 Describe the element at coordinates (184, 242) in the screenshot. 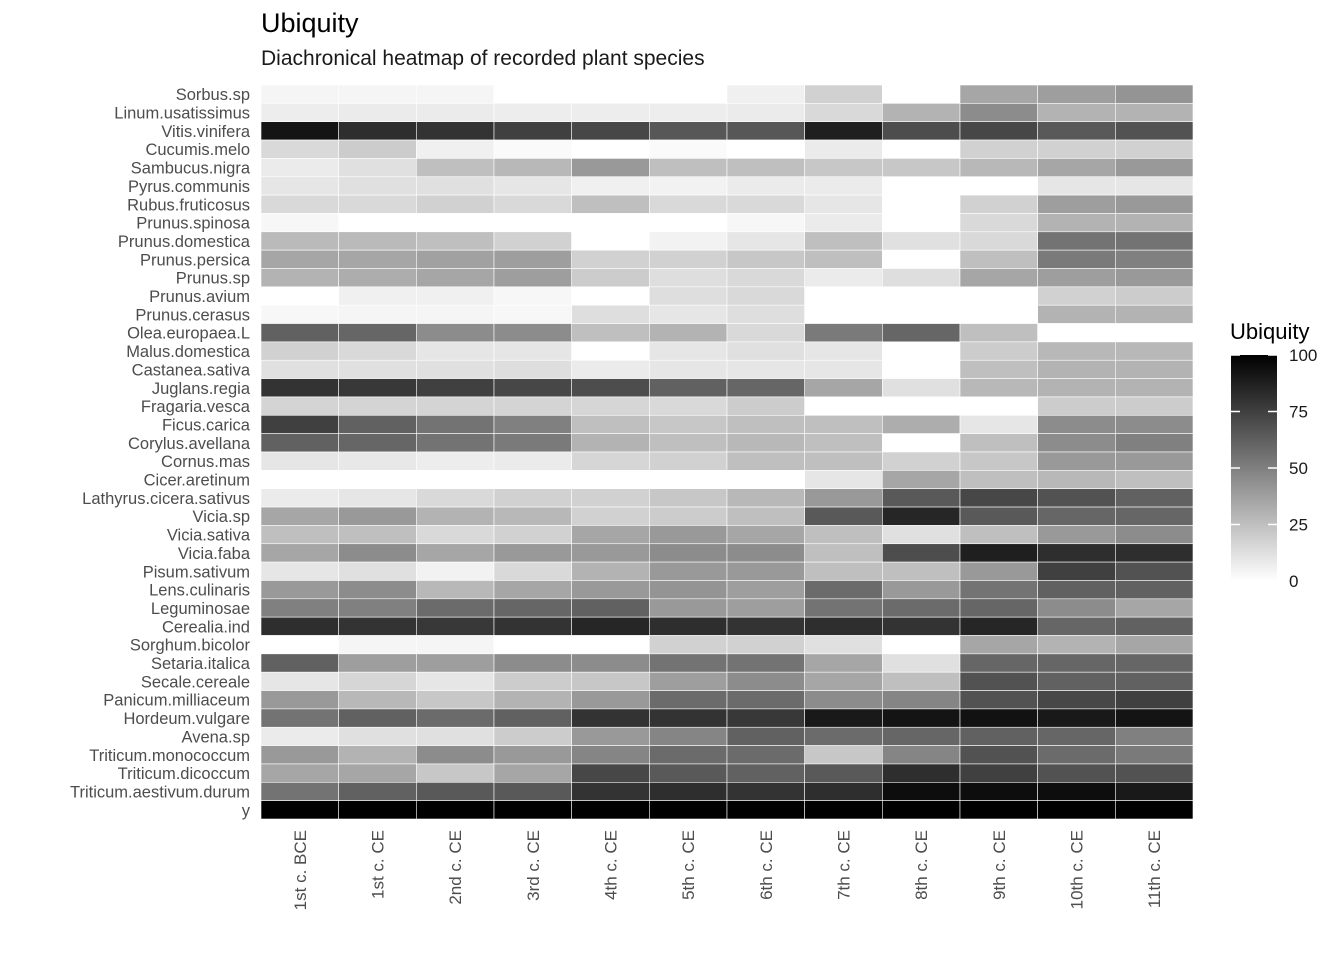

I see `y-tick-label: Prunus.domestica` at that location.